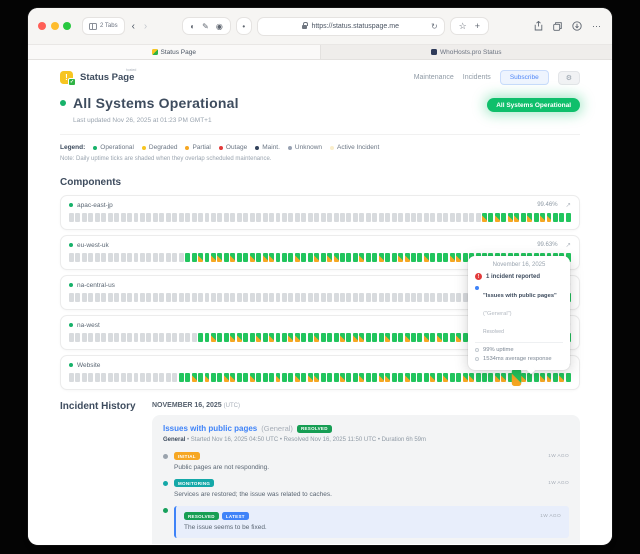  What do you see at coordinates (462, 25) in the screenshot?
I see `bookmark-star-icon: ☆` at bounding box center [462, 25].